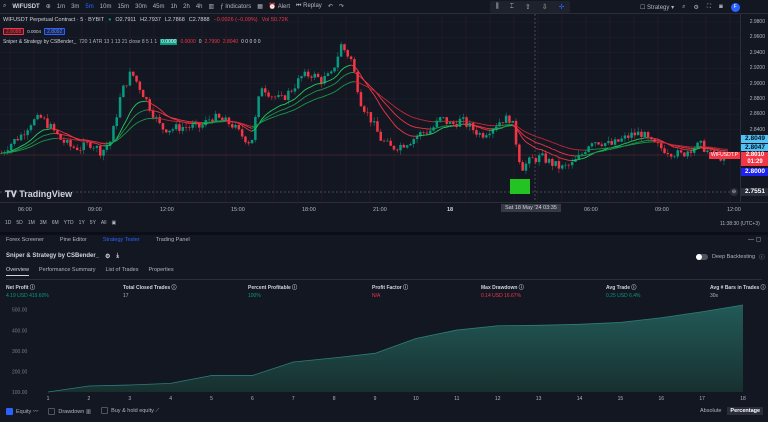 This screenshot has height=422, width=768. Describe the element at coordinates (43, 223) in the screenshot. I see `range-3m: 3M` at that location.